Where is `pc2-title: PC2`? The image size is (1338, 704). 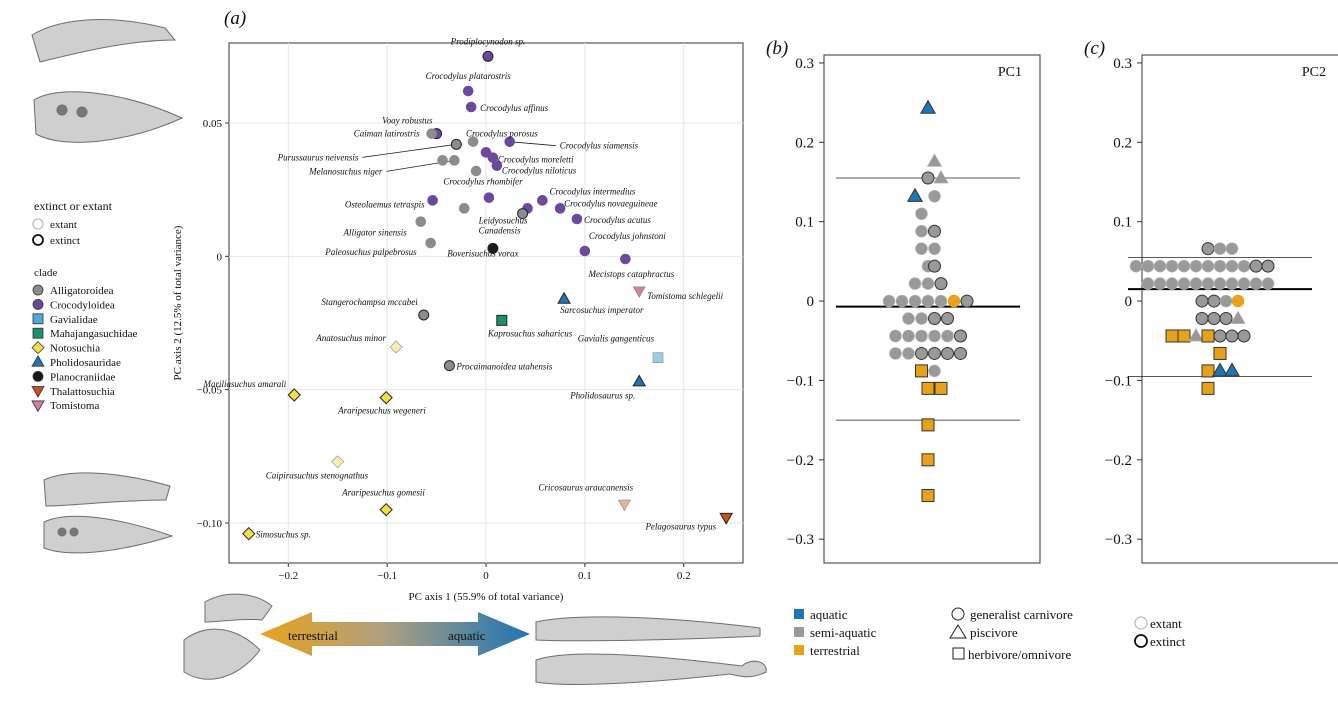
pc2-title: PC2 is located at coordinates (1314, 72).